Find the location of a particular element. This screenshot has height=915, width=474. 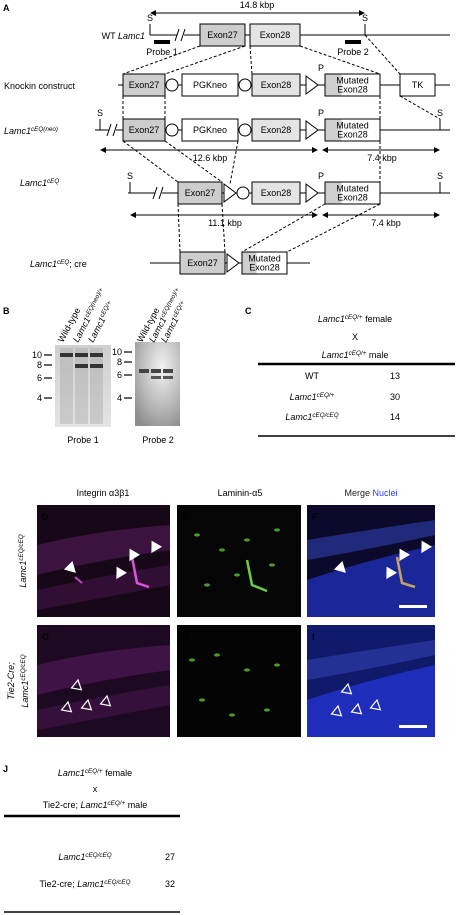

cross-symbol: X is located at coordinates (355, 337).